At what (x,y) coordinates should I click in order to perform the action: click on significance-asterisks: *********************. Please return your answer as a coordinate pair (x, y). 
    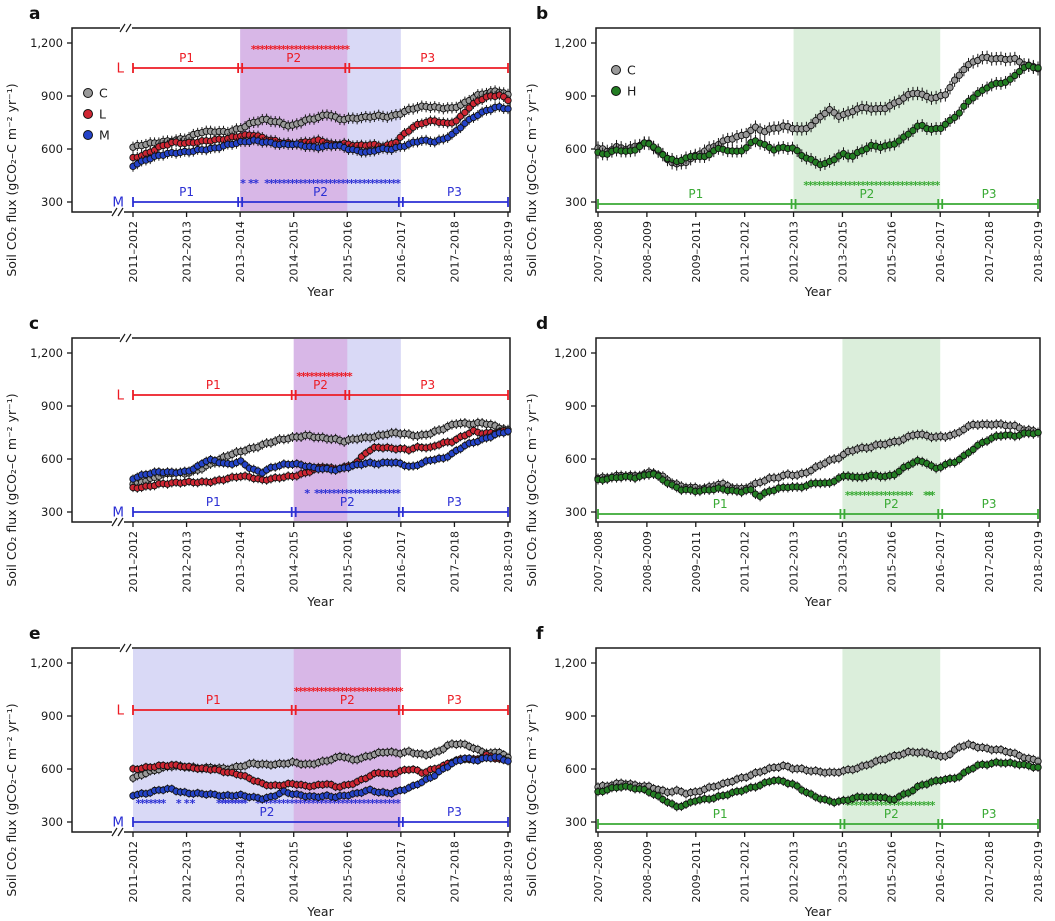
    Looking at the image, I should click on (890, 805).